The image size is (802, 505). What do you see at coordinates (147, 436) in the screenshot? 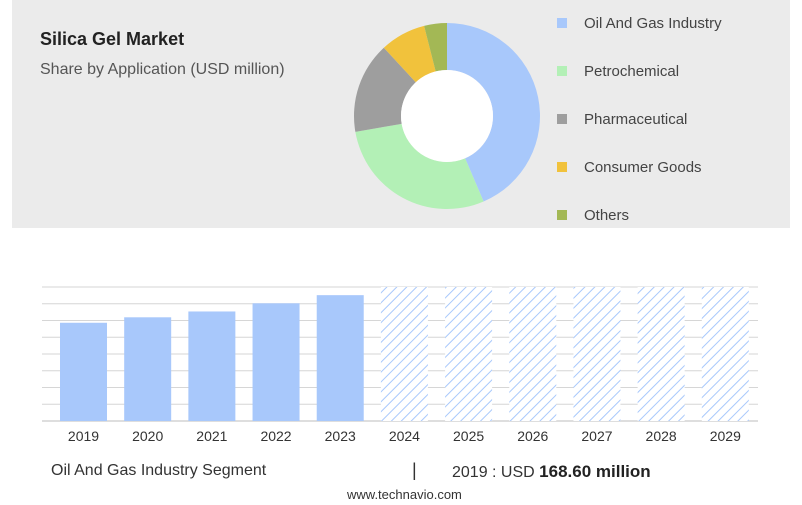
I see `x-tick-label: 2020` at bounding box center [147, 436].